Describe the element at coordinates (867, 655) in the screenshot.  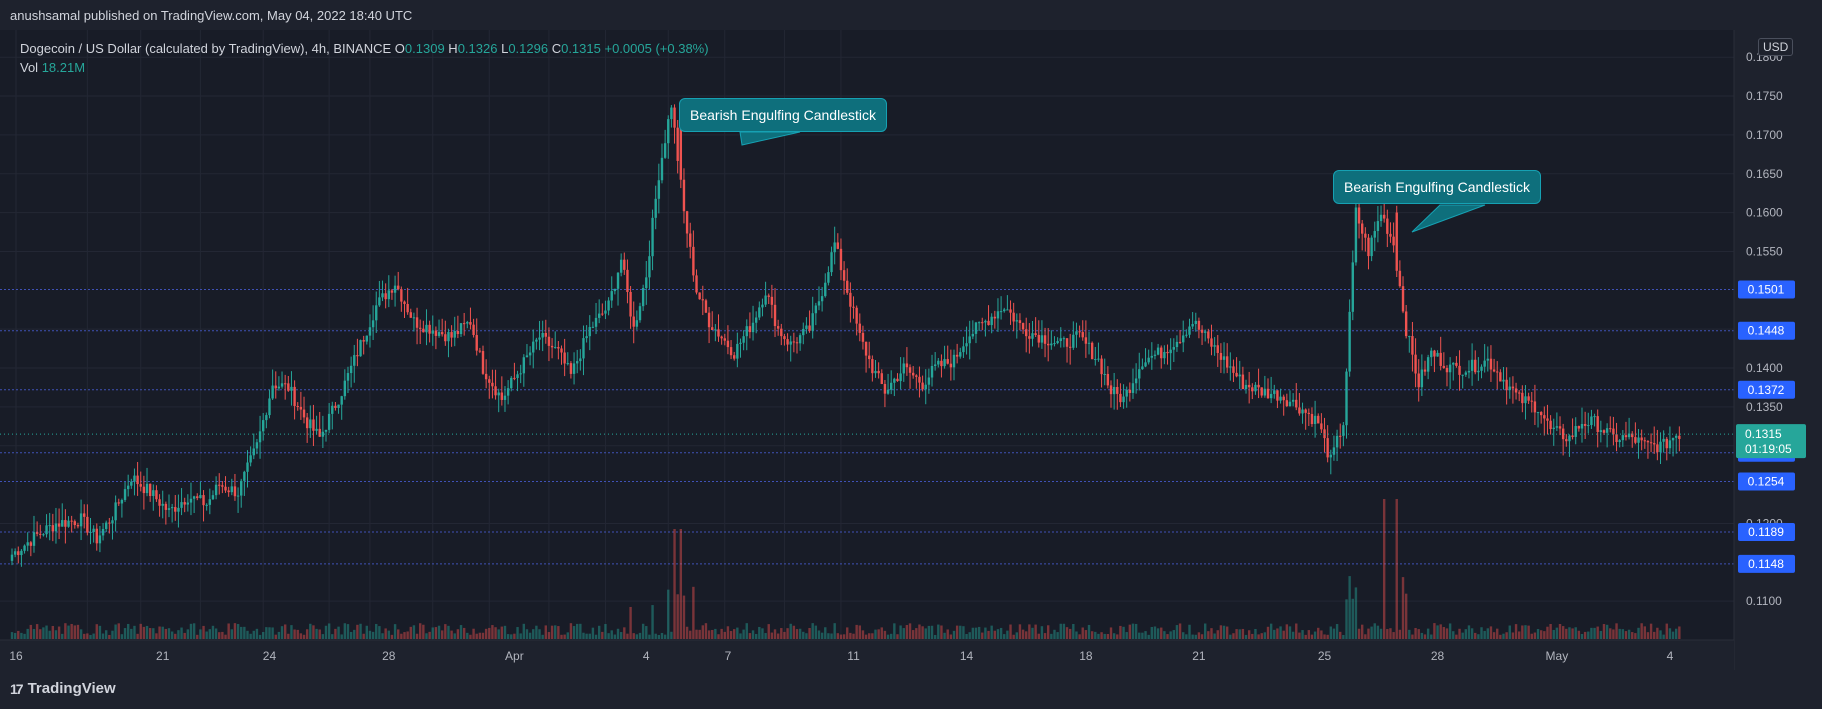
I see `time-axis-panel` at that location.